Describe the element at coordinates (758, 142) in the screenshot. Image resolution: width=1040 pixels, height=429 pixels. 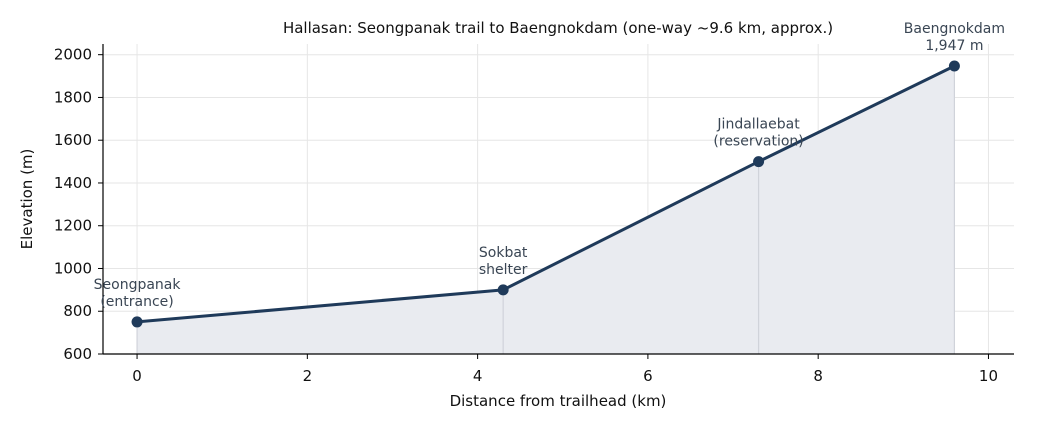
I see `point-annotation-line: (reservation)` at that location.